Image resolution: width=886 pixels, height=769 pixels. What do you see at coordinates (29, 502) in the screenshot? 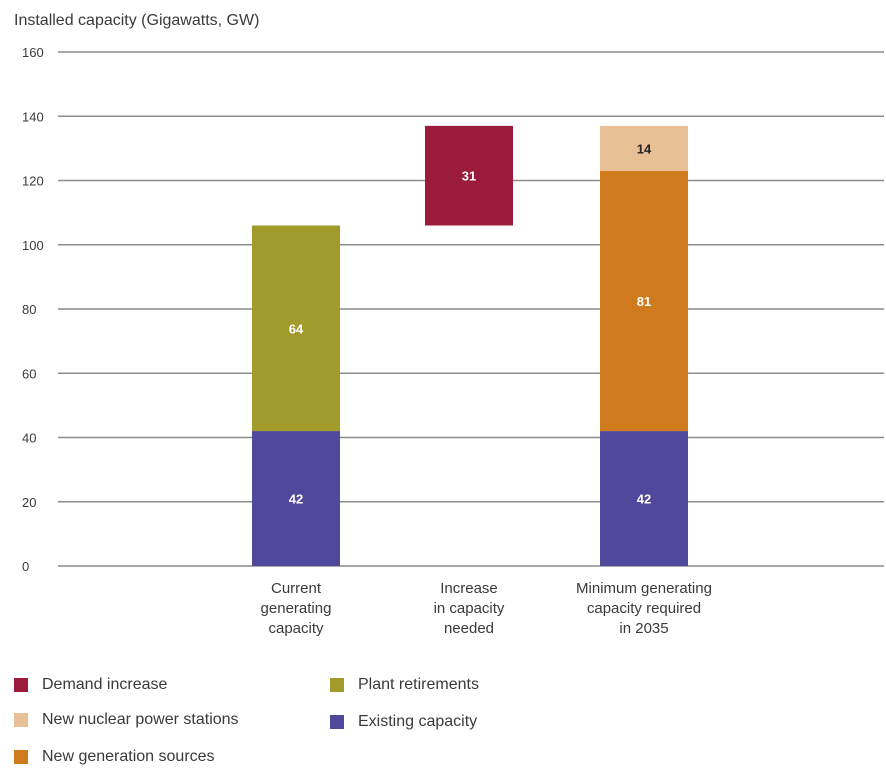
I see `y-tick-label: 20` at bounding box center [29, 502].